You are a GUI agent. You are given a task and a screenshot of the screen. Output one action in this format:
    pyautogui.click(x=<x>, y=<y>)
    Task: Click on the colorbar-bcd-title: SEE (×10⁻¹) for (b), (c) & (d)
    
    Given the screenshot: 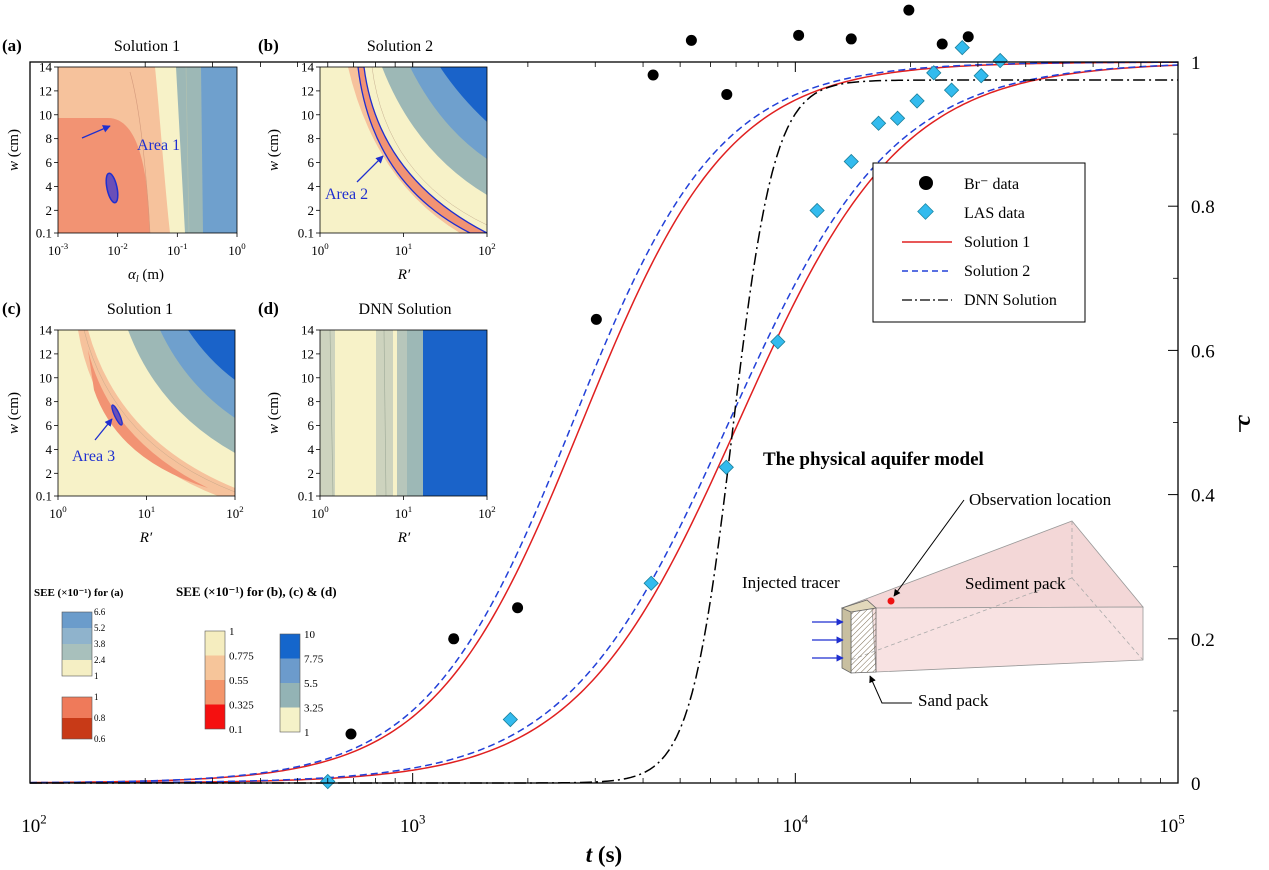 What is the action you would take?
    pyautogui.click(x=256, y=591)
    